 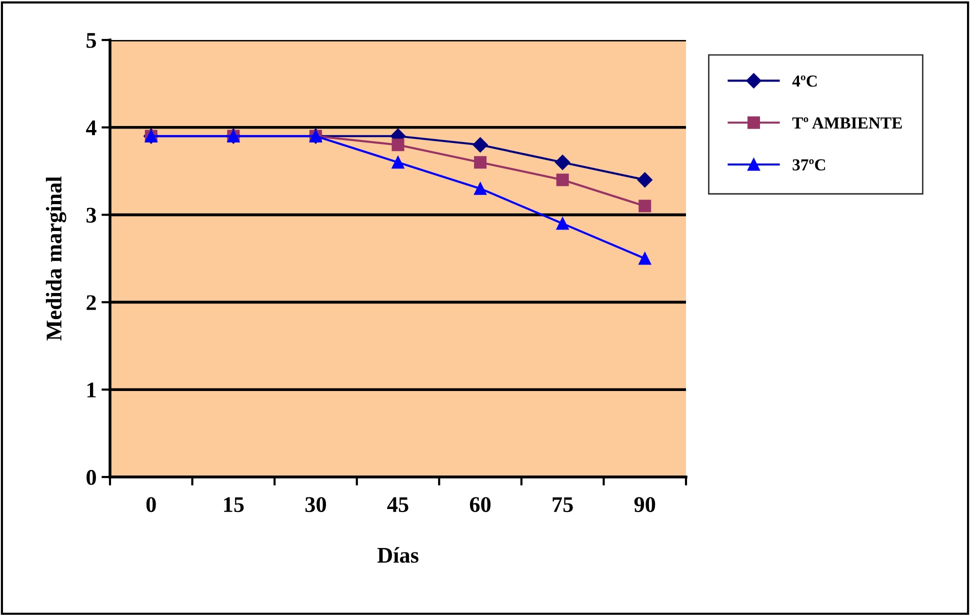 I want to click on x-tick-label: 15, so click(x=234, y=504).